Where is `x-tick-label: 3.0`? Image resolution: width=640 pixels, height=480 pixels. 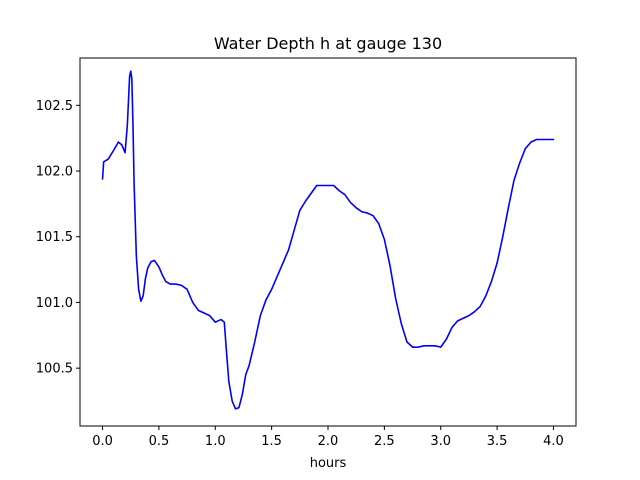 x-tick-label: 3.0 is located at coordinates (440, 441).